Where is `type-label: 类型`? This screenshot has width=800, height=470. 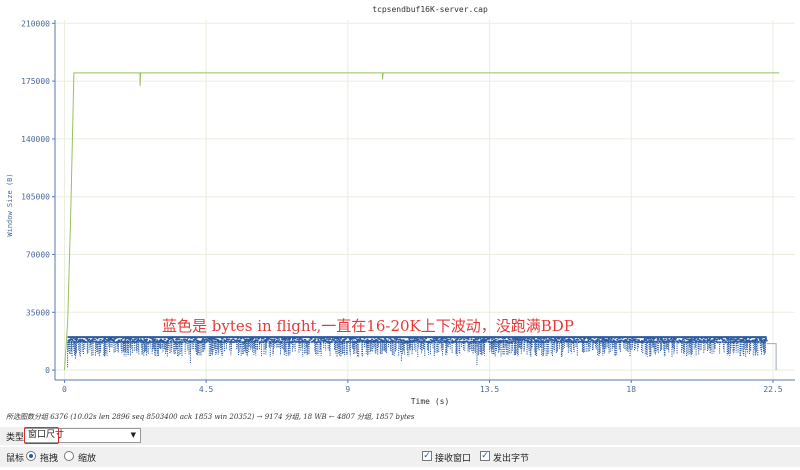
type-label: 类型 is located at coordinates (15, 438).